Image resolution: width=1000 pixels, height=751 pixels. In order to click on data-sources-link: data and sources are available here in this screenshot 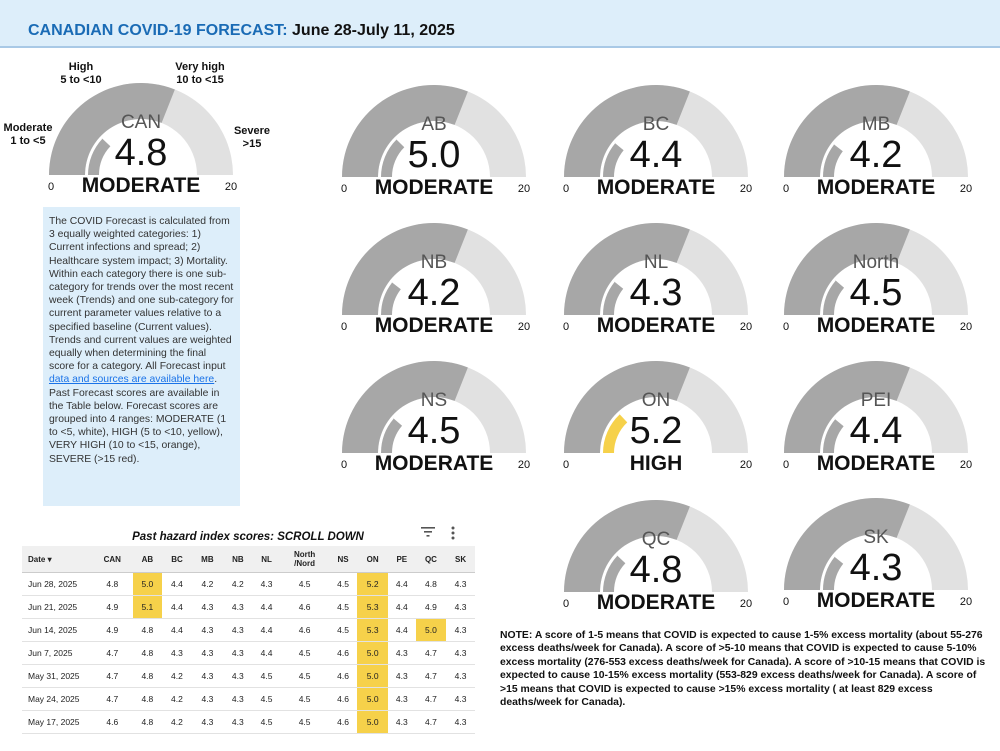, I will do `click(132, 380)`.